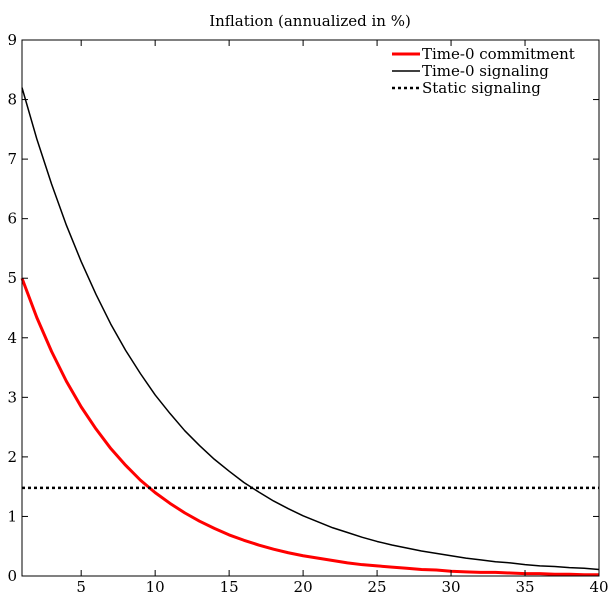 The width and height of the screenshot is (609, 596). What do you see at coordinates (377, 587) in the screenshot?
I see `x-tick-label: 25` at bounding box center [377, 587].